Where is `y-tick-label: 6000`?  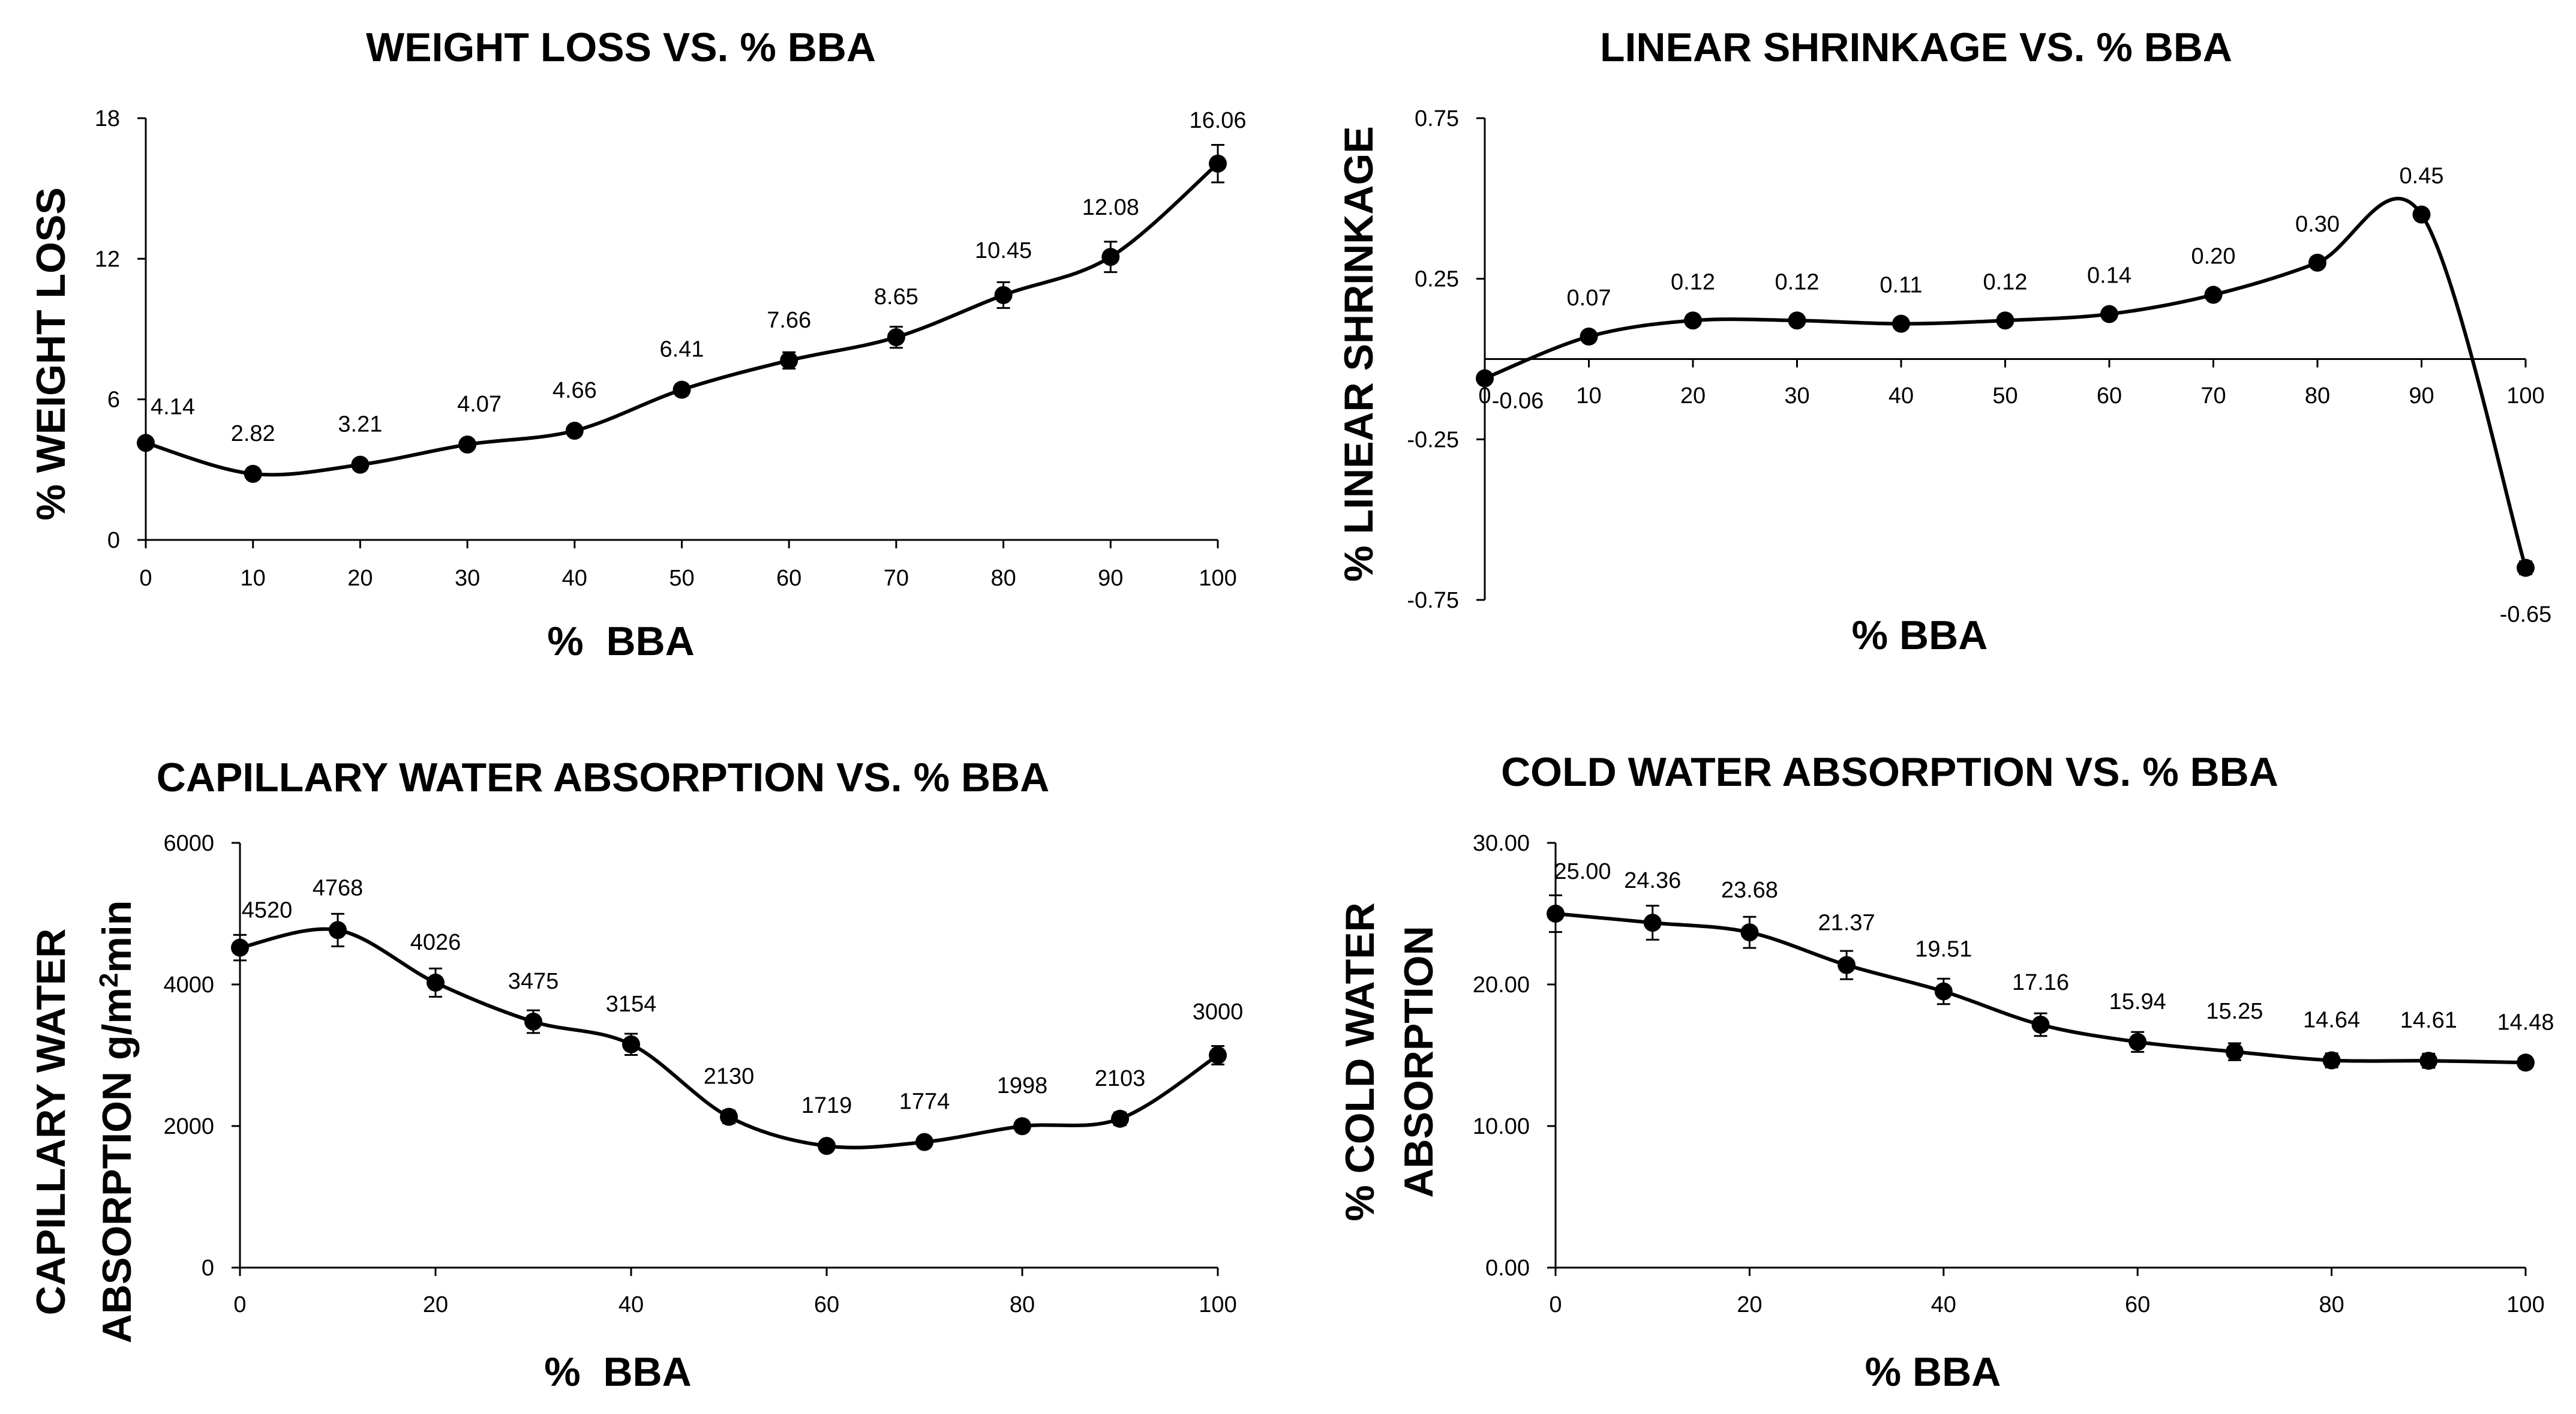 y-tick-label: 6000 is located at coordinates (188, 843).